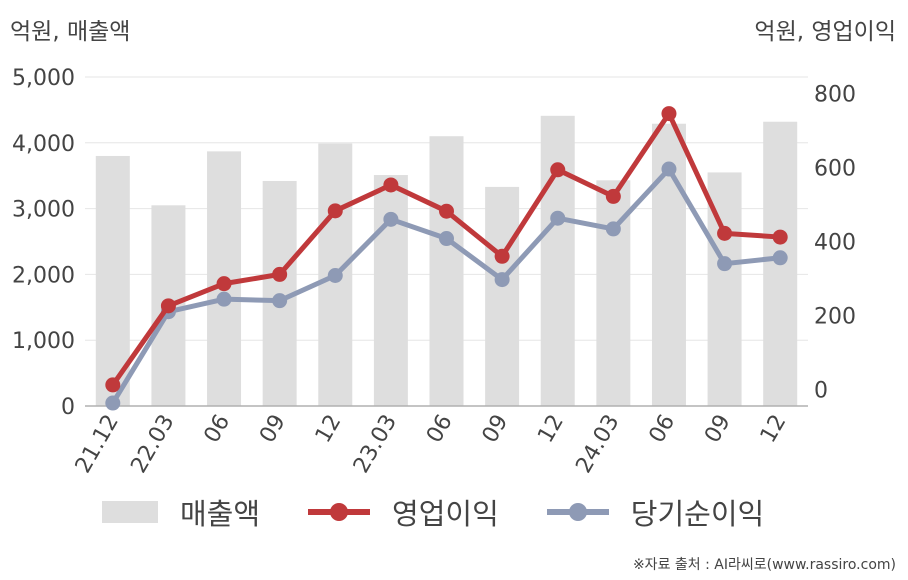 Image resolution: width=908 pixels, height=580 pixels. I want to click on left-axis-unit-label: 억원, 매출액, so click(70, 32).